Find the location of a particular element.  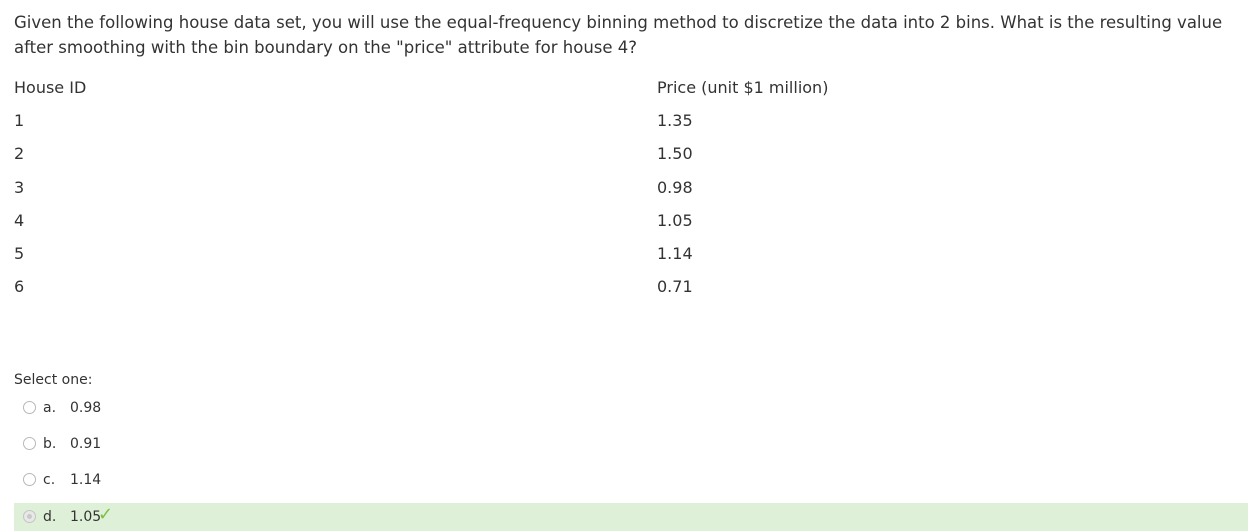

correct-check-icon: ✓ is located at coordinates (106, 514).